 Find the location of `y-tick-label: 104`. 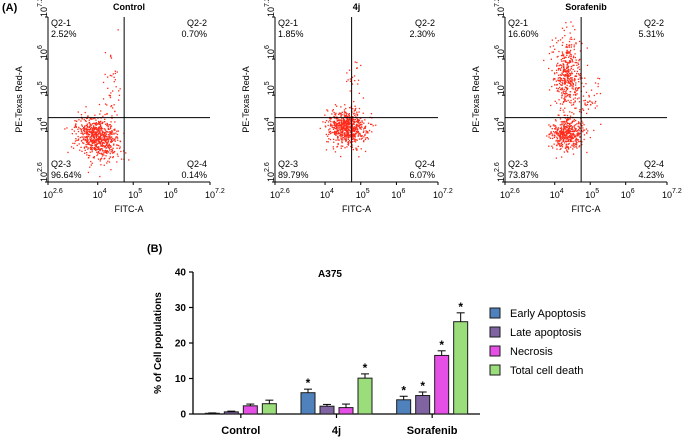

y-tick-label: 104 is located at coordinates (270, 124).